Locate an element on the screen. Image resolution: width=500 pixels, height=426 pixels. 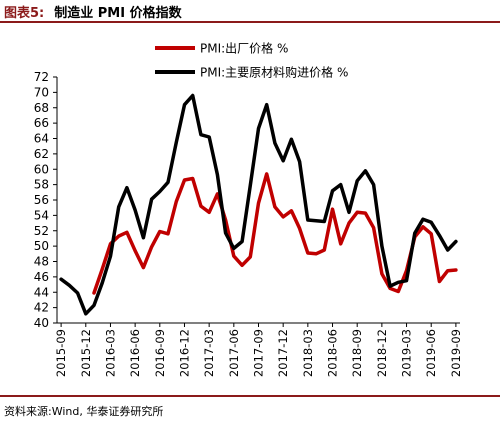
x-tick-label: 2016-09 is located at coordinates (160, 353).